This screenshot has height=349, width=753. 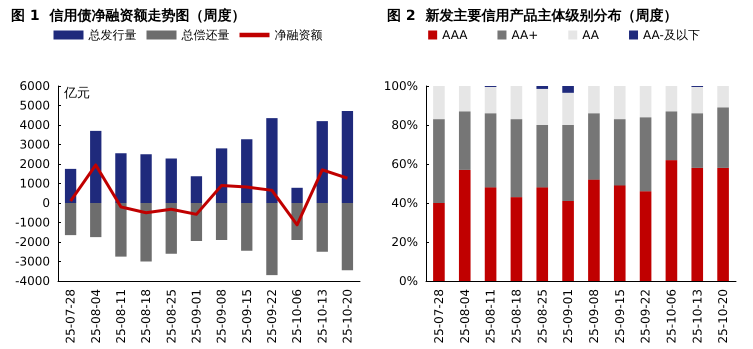 What do you see at coordinates (209, 194) in the screenshot?
I see `line-series` at bounding box center [209, 194].